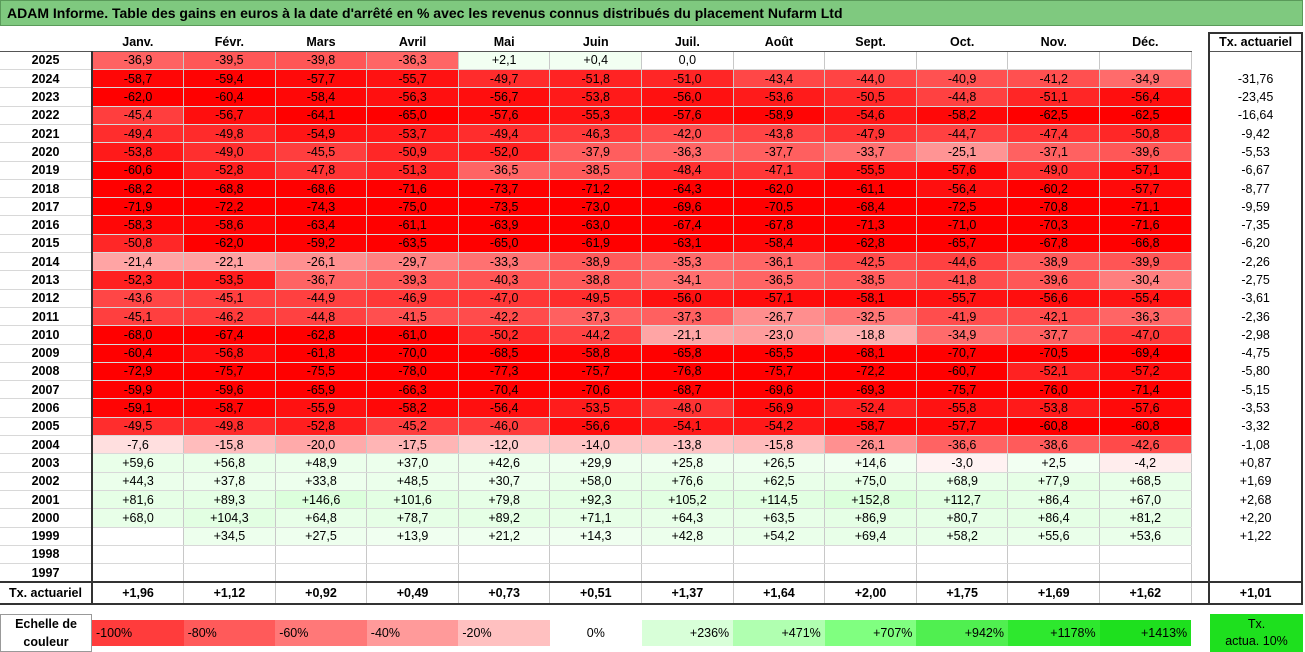 The image size is (1305, 652). Describe the element at coordinates (1256, 353) in the screenshot. I see `actuarial-cell: -4,75` at that location.